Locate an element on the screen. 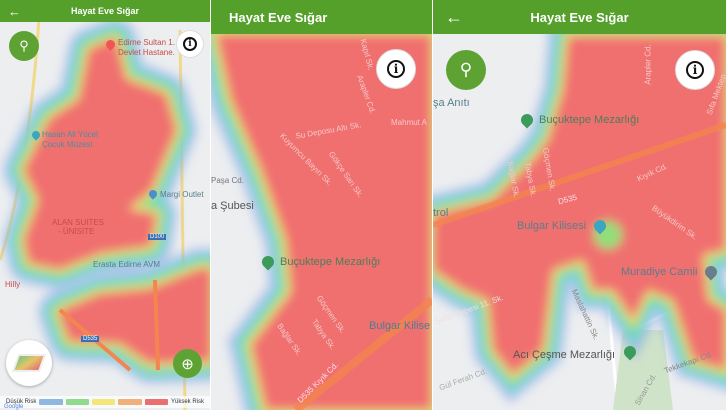 Image resolution: width=726 pixels, height=410 pixels. map-layers-icon is located at coordinates (29, 363).